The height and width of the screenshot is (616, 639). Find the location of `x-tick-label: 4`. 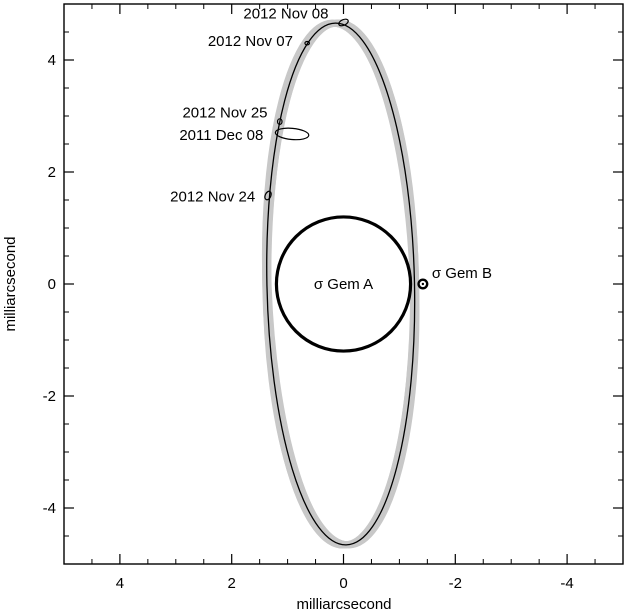

x-tick-label: 4 is located at coordinates (120, 583).